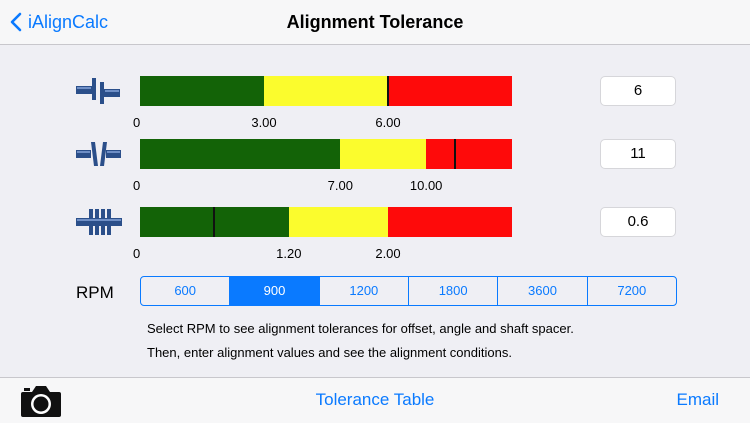  Describe the element at coordinates (98, 154) in the screenshot. I see `angle-coupling-icon` at that location.